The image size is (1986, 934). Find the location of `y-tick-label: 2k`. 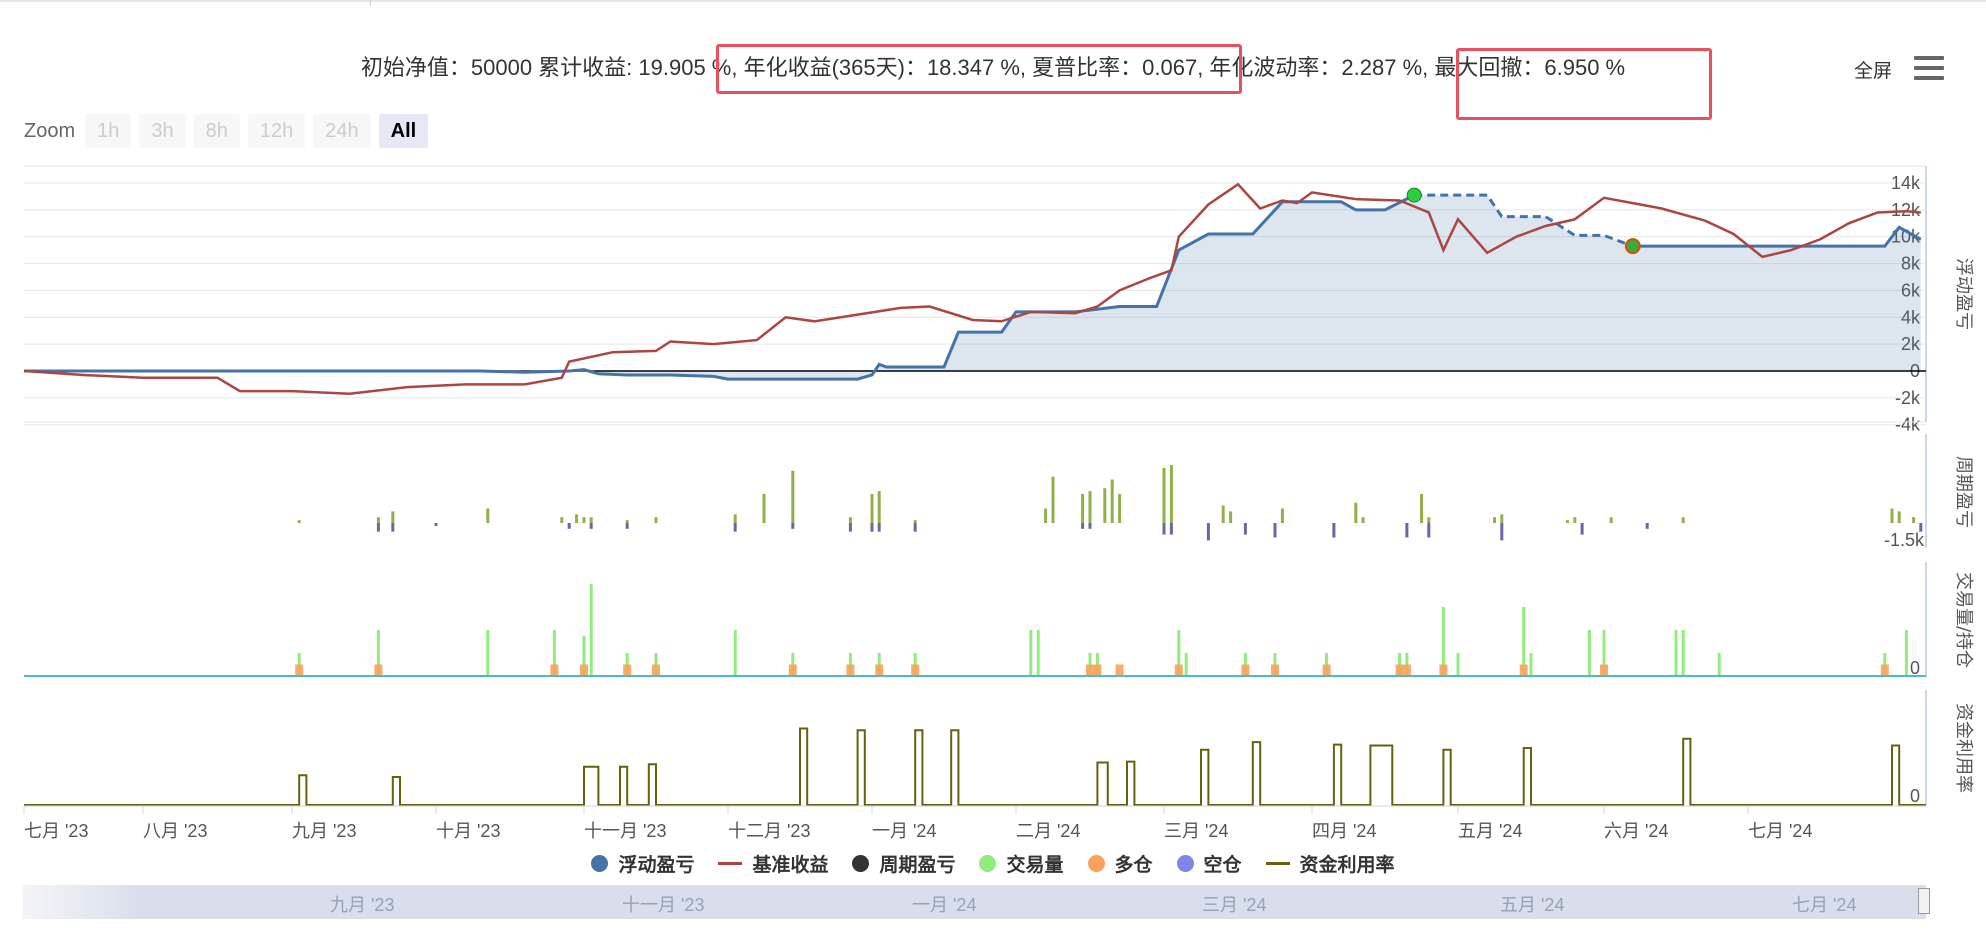

y-tick-label: 2k is located at coordinates (1911, 344).